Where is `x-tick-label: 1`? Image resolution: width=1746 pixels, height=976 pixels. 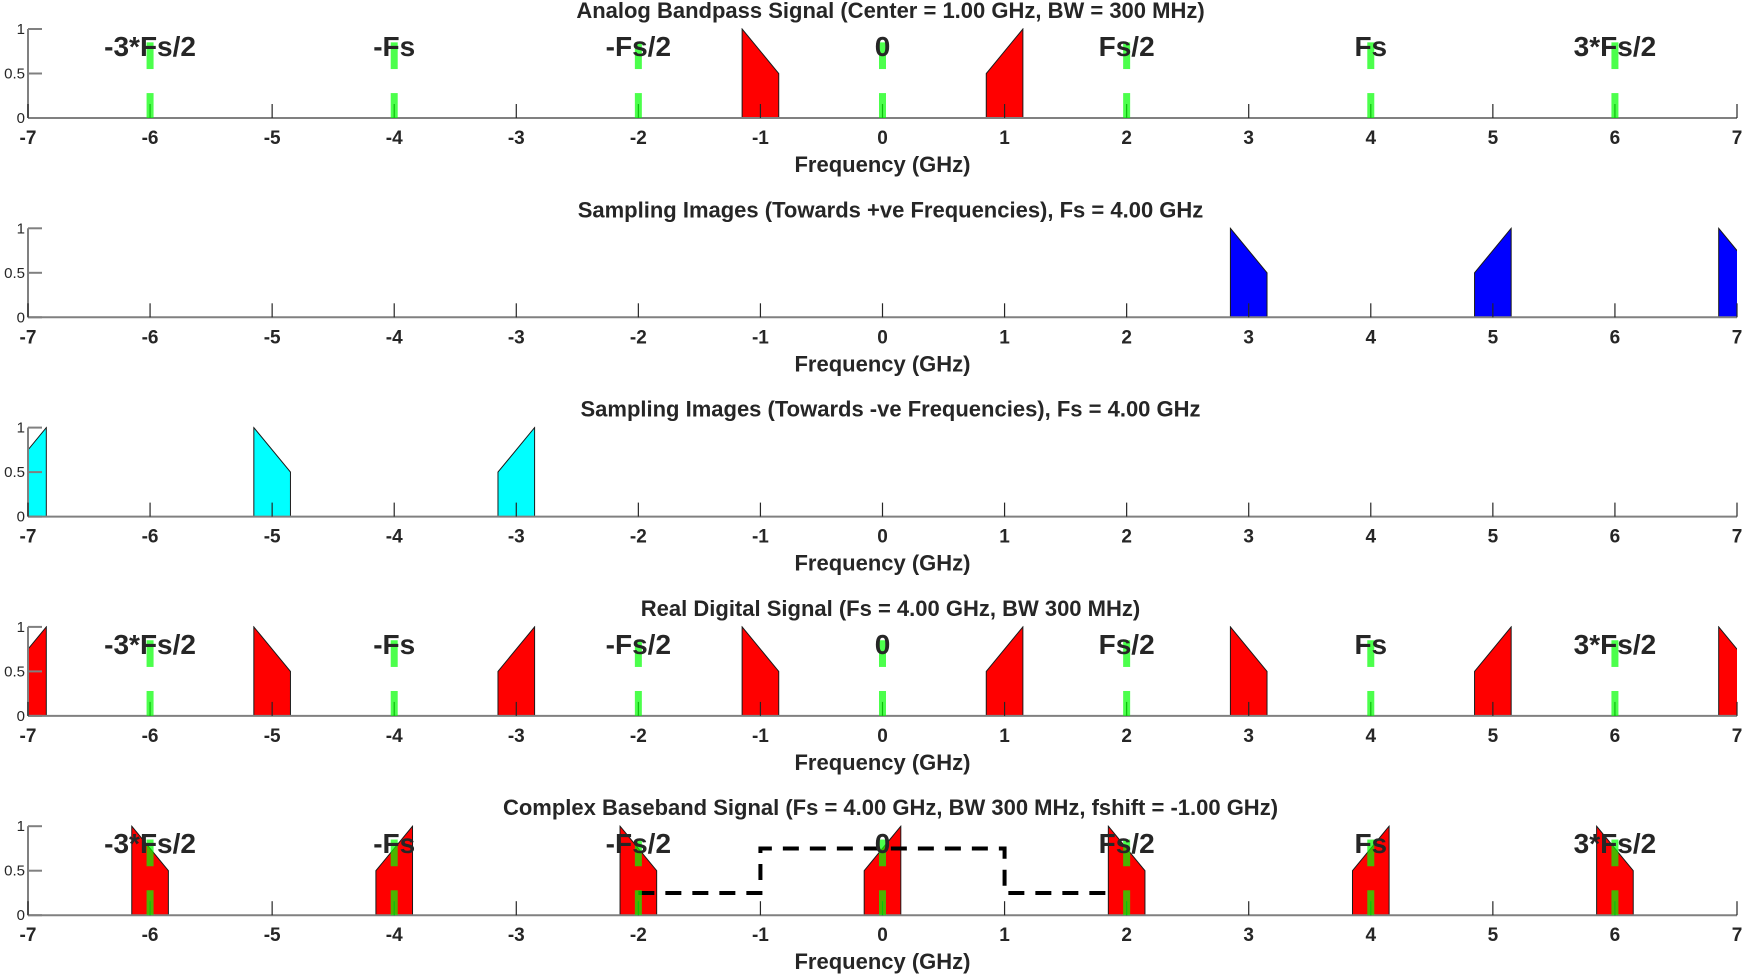 x-tick-label: 1 is located at coordinates (1004, 537).